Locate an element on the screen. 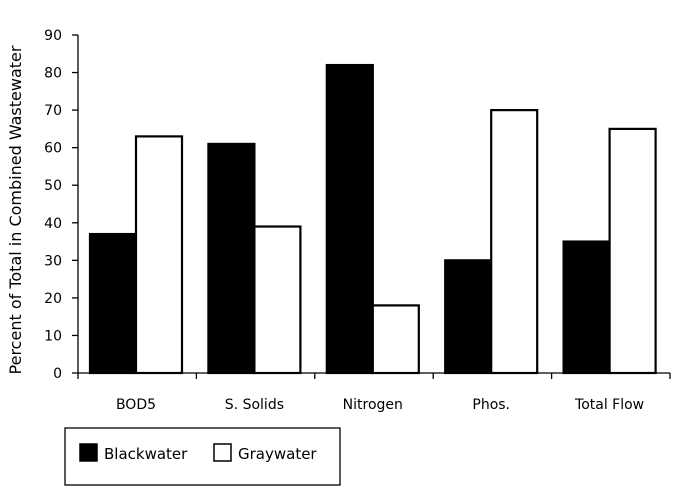 This screenshot has height=501, width=680. y-tick-label-0: 0 is located at coordinates (57, 374).